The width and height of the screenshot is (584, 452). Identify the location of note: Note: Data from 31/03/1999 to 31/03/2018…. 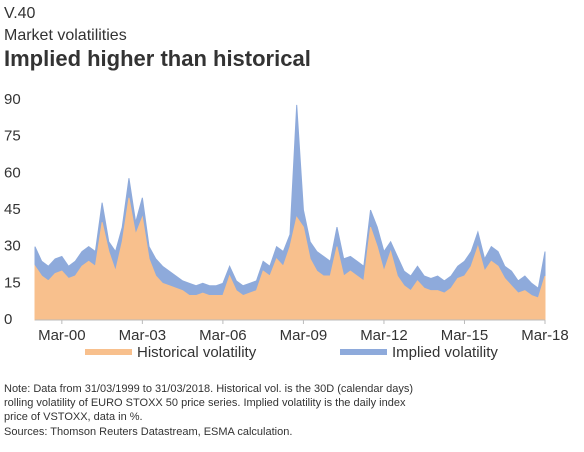
(208, 389).